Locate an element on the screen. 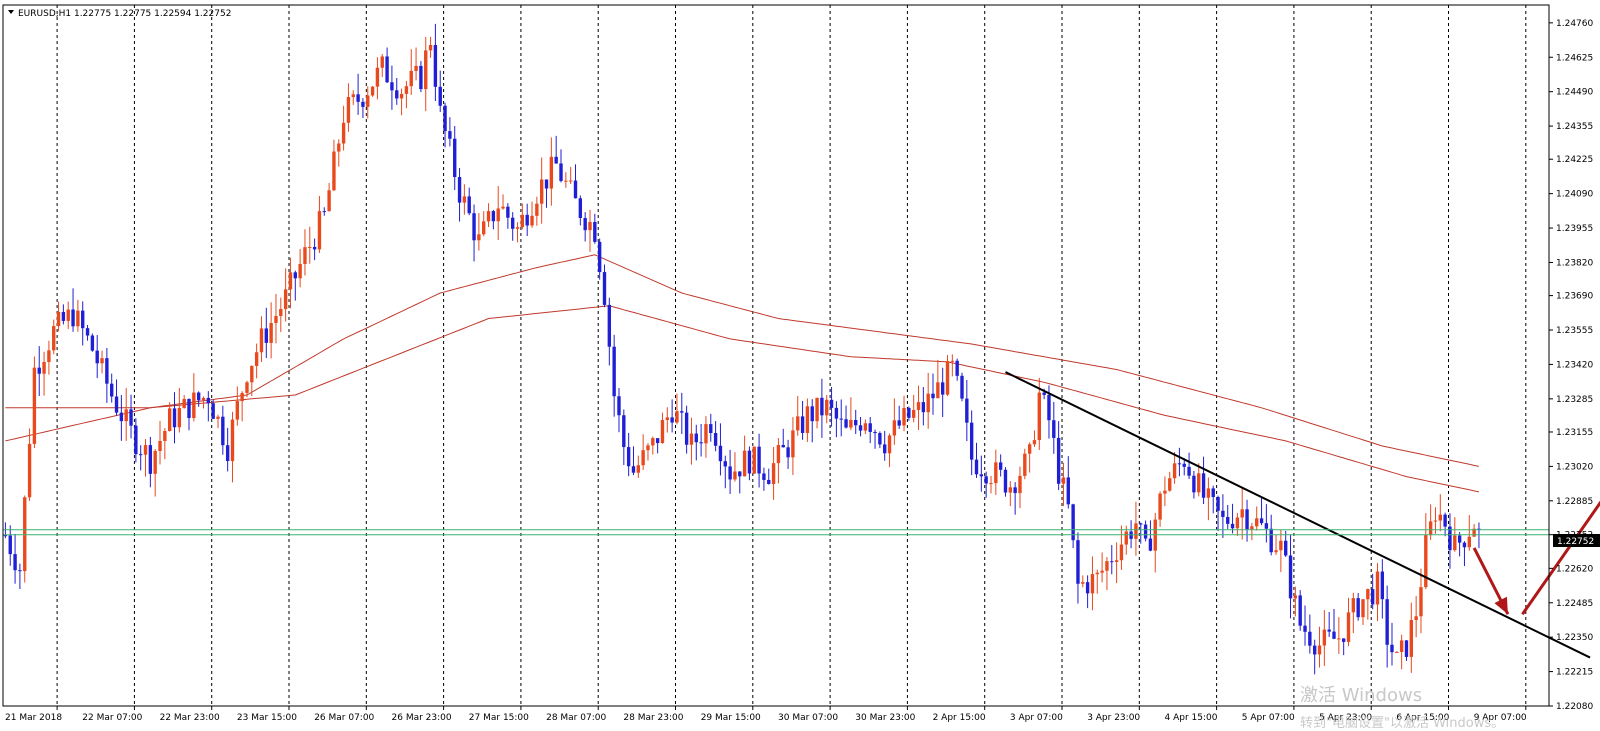  current-price-tag: 1.22752 is located at coordinates (1576, 540).